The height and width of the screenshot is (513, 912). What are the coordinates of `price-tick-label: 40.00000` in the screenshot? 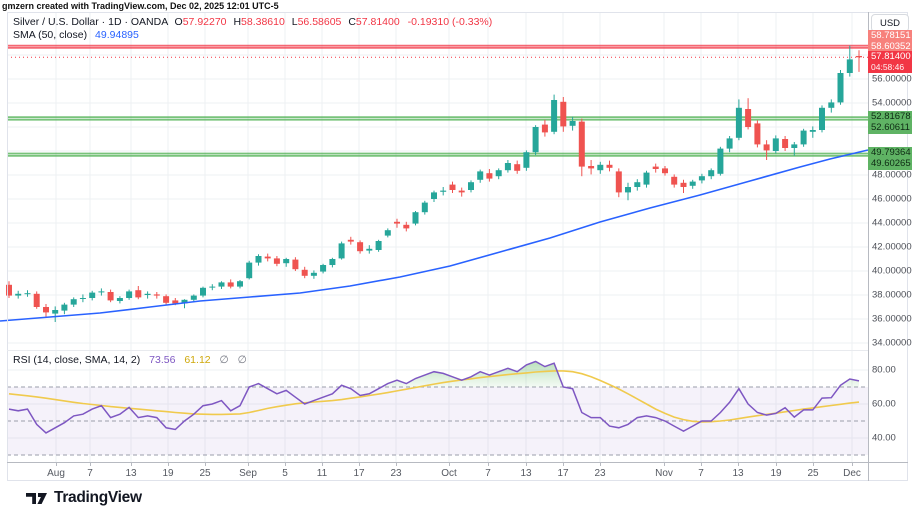 It's located at (892, 271).